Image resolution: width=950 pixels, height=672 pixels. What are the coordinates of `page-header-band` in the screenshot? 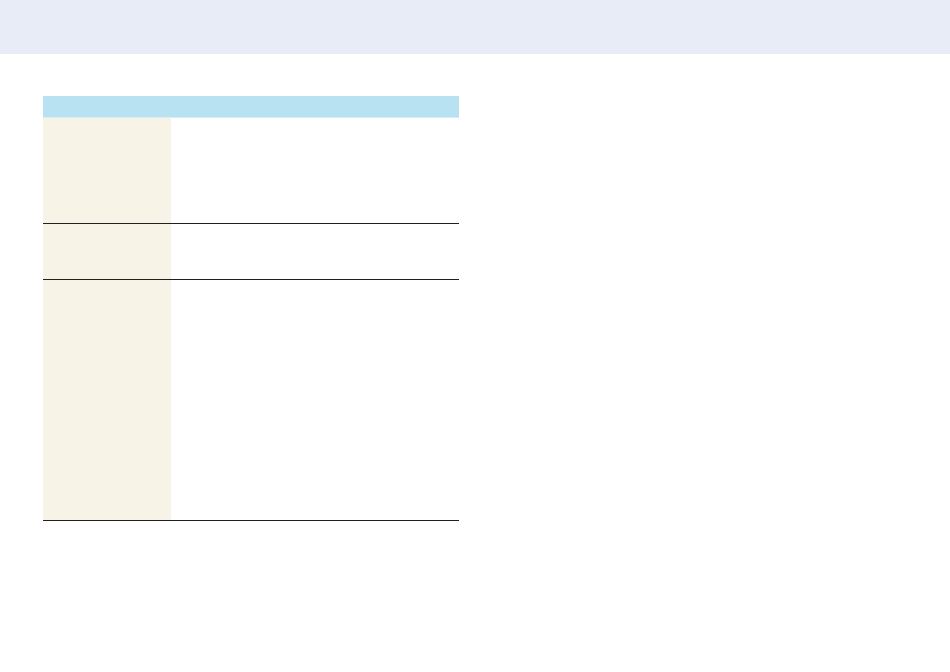 It's located at (475, 27).